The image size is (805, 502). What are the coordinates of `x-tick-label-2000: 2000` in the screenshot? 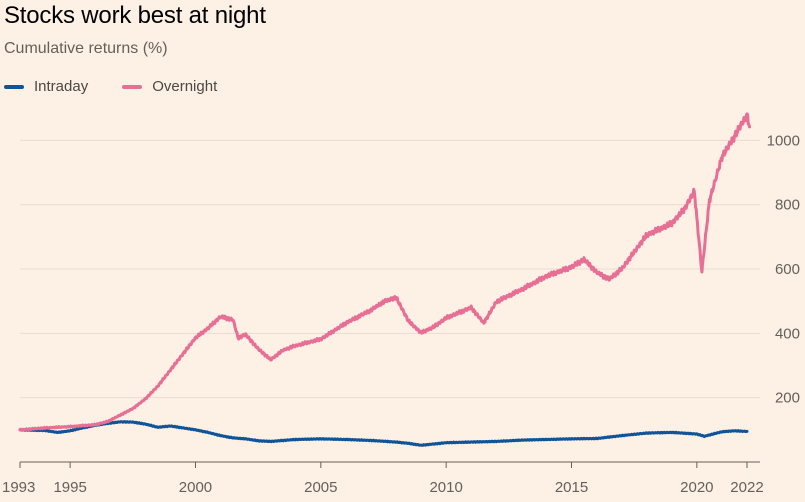 It's located at (195, 487).